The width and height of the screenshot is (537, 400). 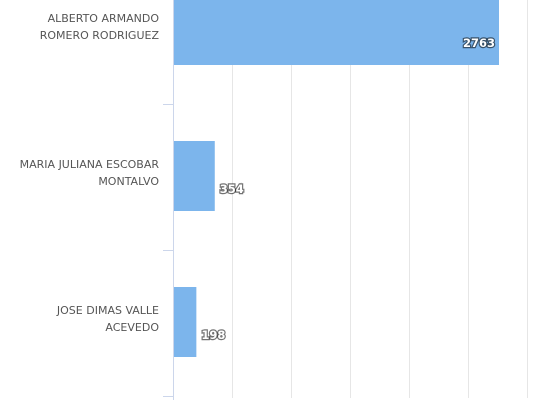 I want to click on category-label: JOSE DIMAS VALLE, so click(x=107, y=310).